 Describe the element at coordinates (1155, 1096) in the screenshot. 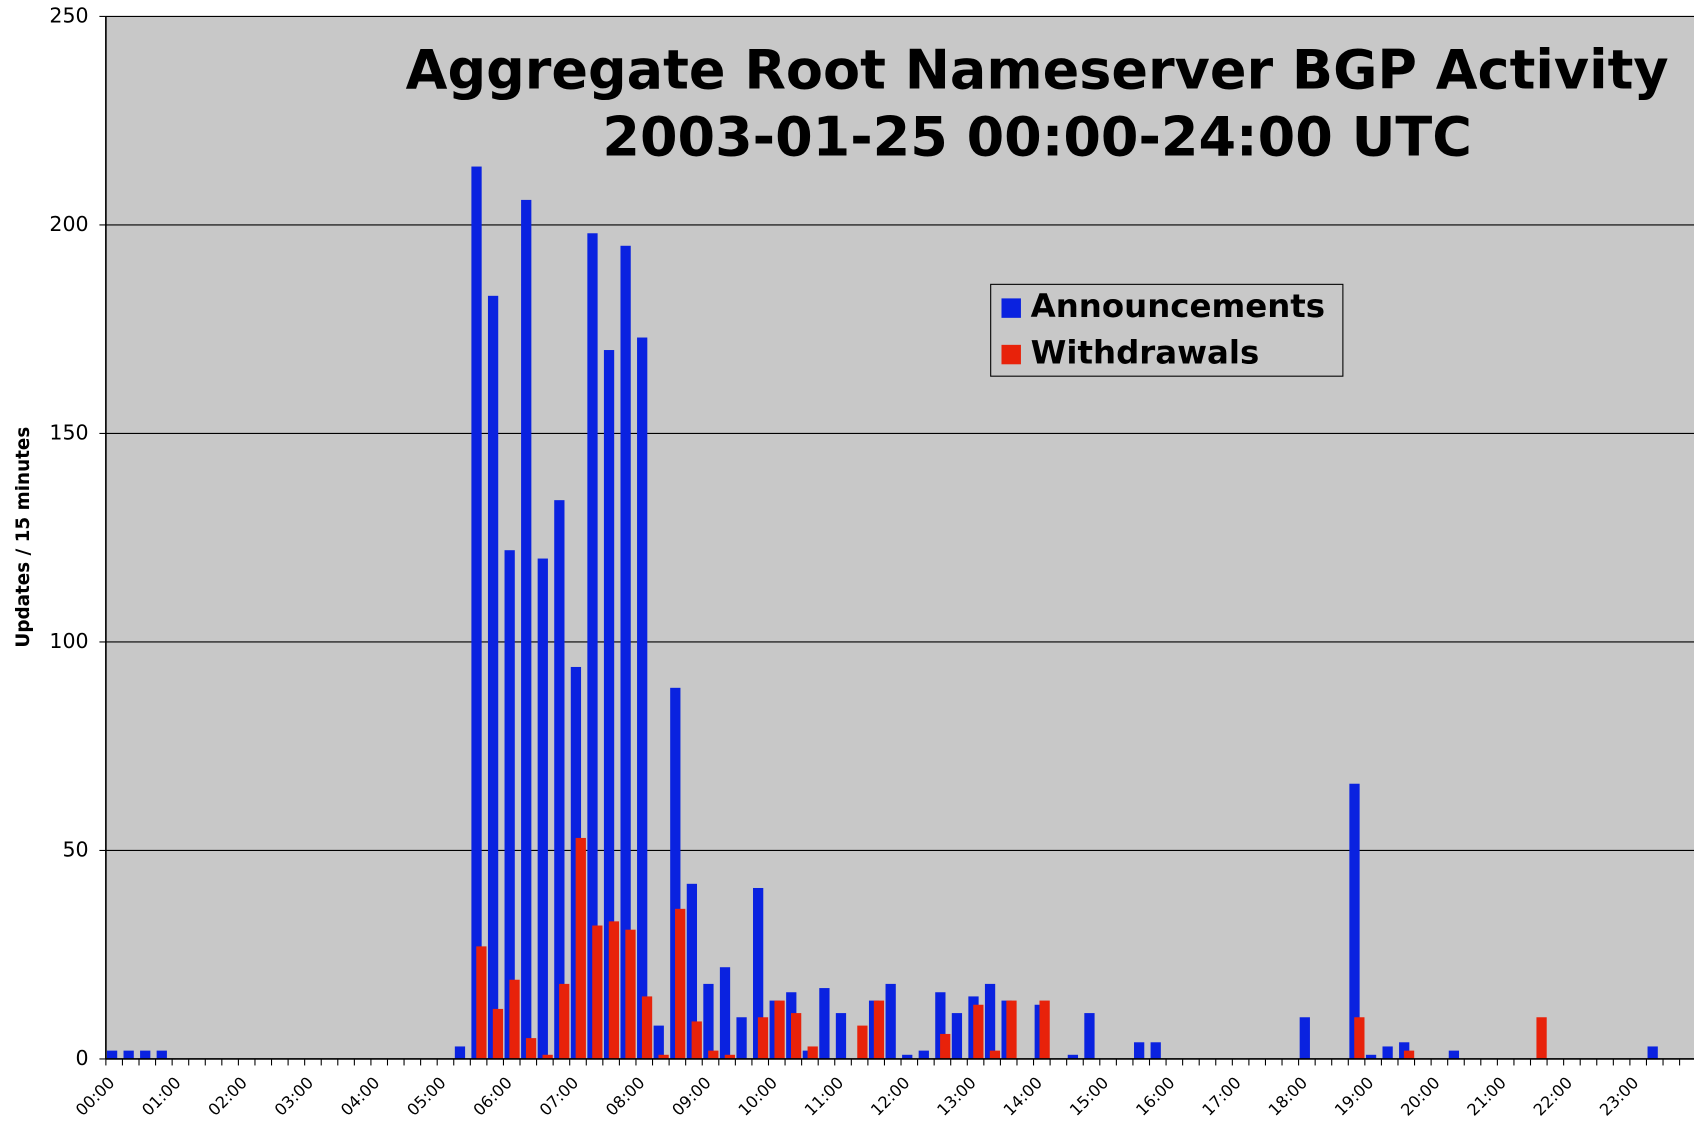

I see `x-tick-label: 16:00` at that location.